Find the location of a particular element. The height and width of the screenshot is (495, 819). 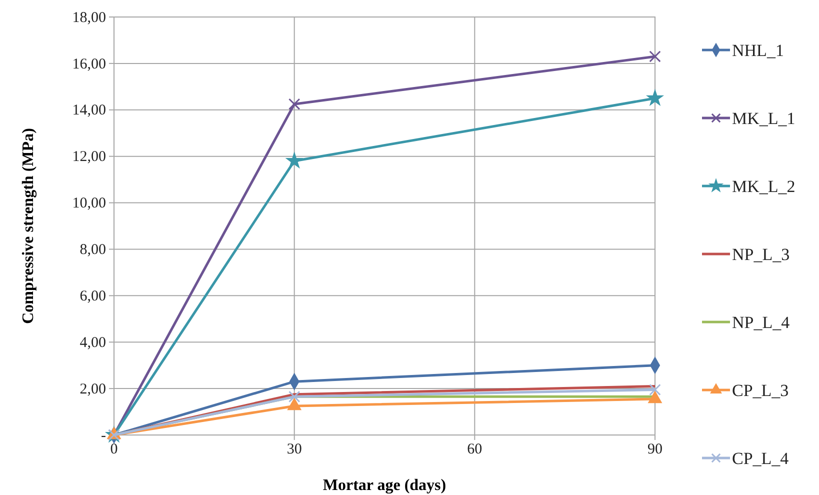

y-axis-title: Compressive strength (MPa) is located at coordinates (28, 226).